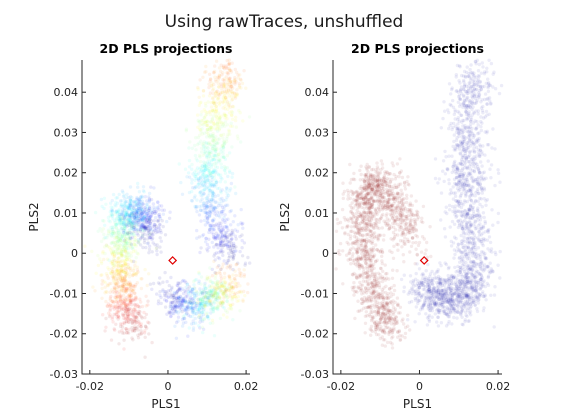 The width and height of the screenshot is (568, 420). What do you see at coordinates (165, 404) in the screenshot?
I see `x-axis-label: PLS1` at bounding box center [165, 404].